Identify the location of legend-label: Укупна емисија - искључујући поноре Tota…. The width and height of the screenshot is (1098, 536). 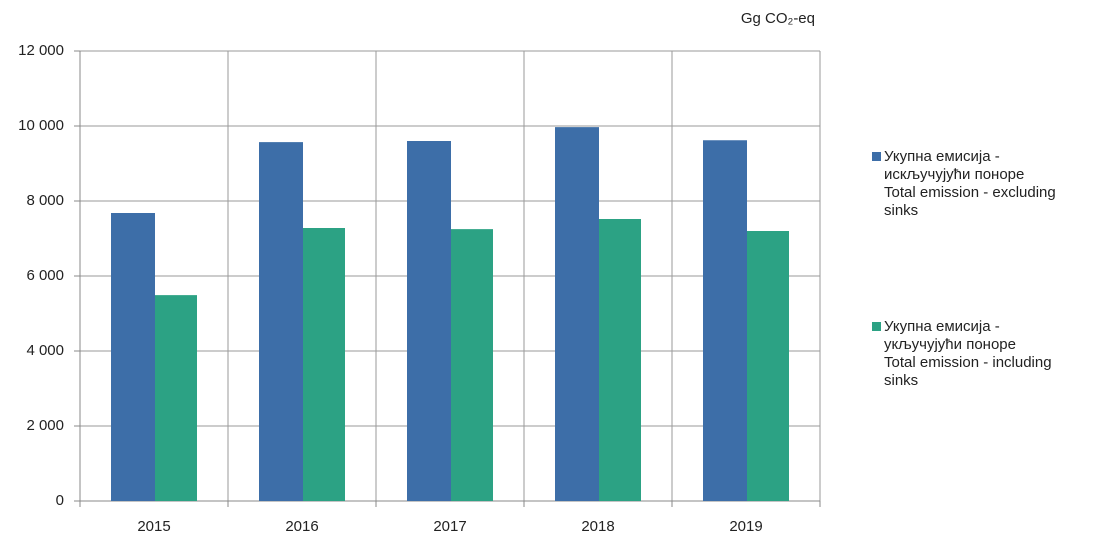
(970, 183).